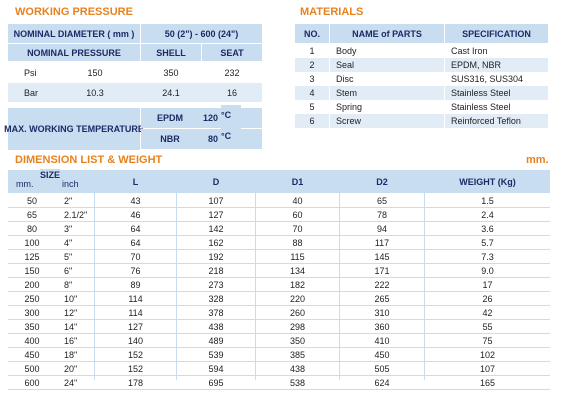 Image resolution: width=566 pixels, height=400 pixels. What do you see at coordinates (76, 215) in the screenshot?
I see `cell: 2.1/2"` at bounding box center [76, 215].